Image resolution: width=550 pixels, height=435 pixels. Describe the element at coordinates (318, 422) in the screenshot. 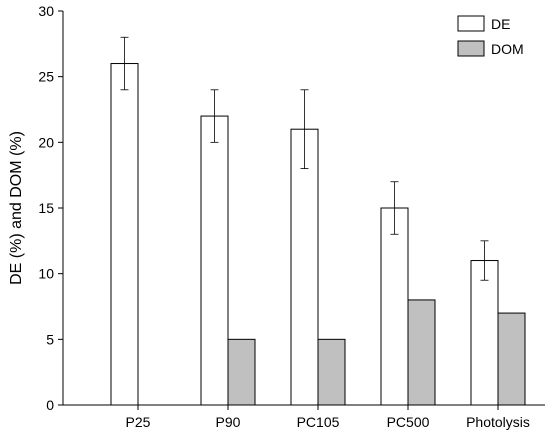

I see `x-tick-label: PC105` at that location.